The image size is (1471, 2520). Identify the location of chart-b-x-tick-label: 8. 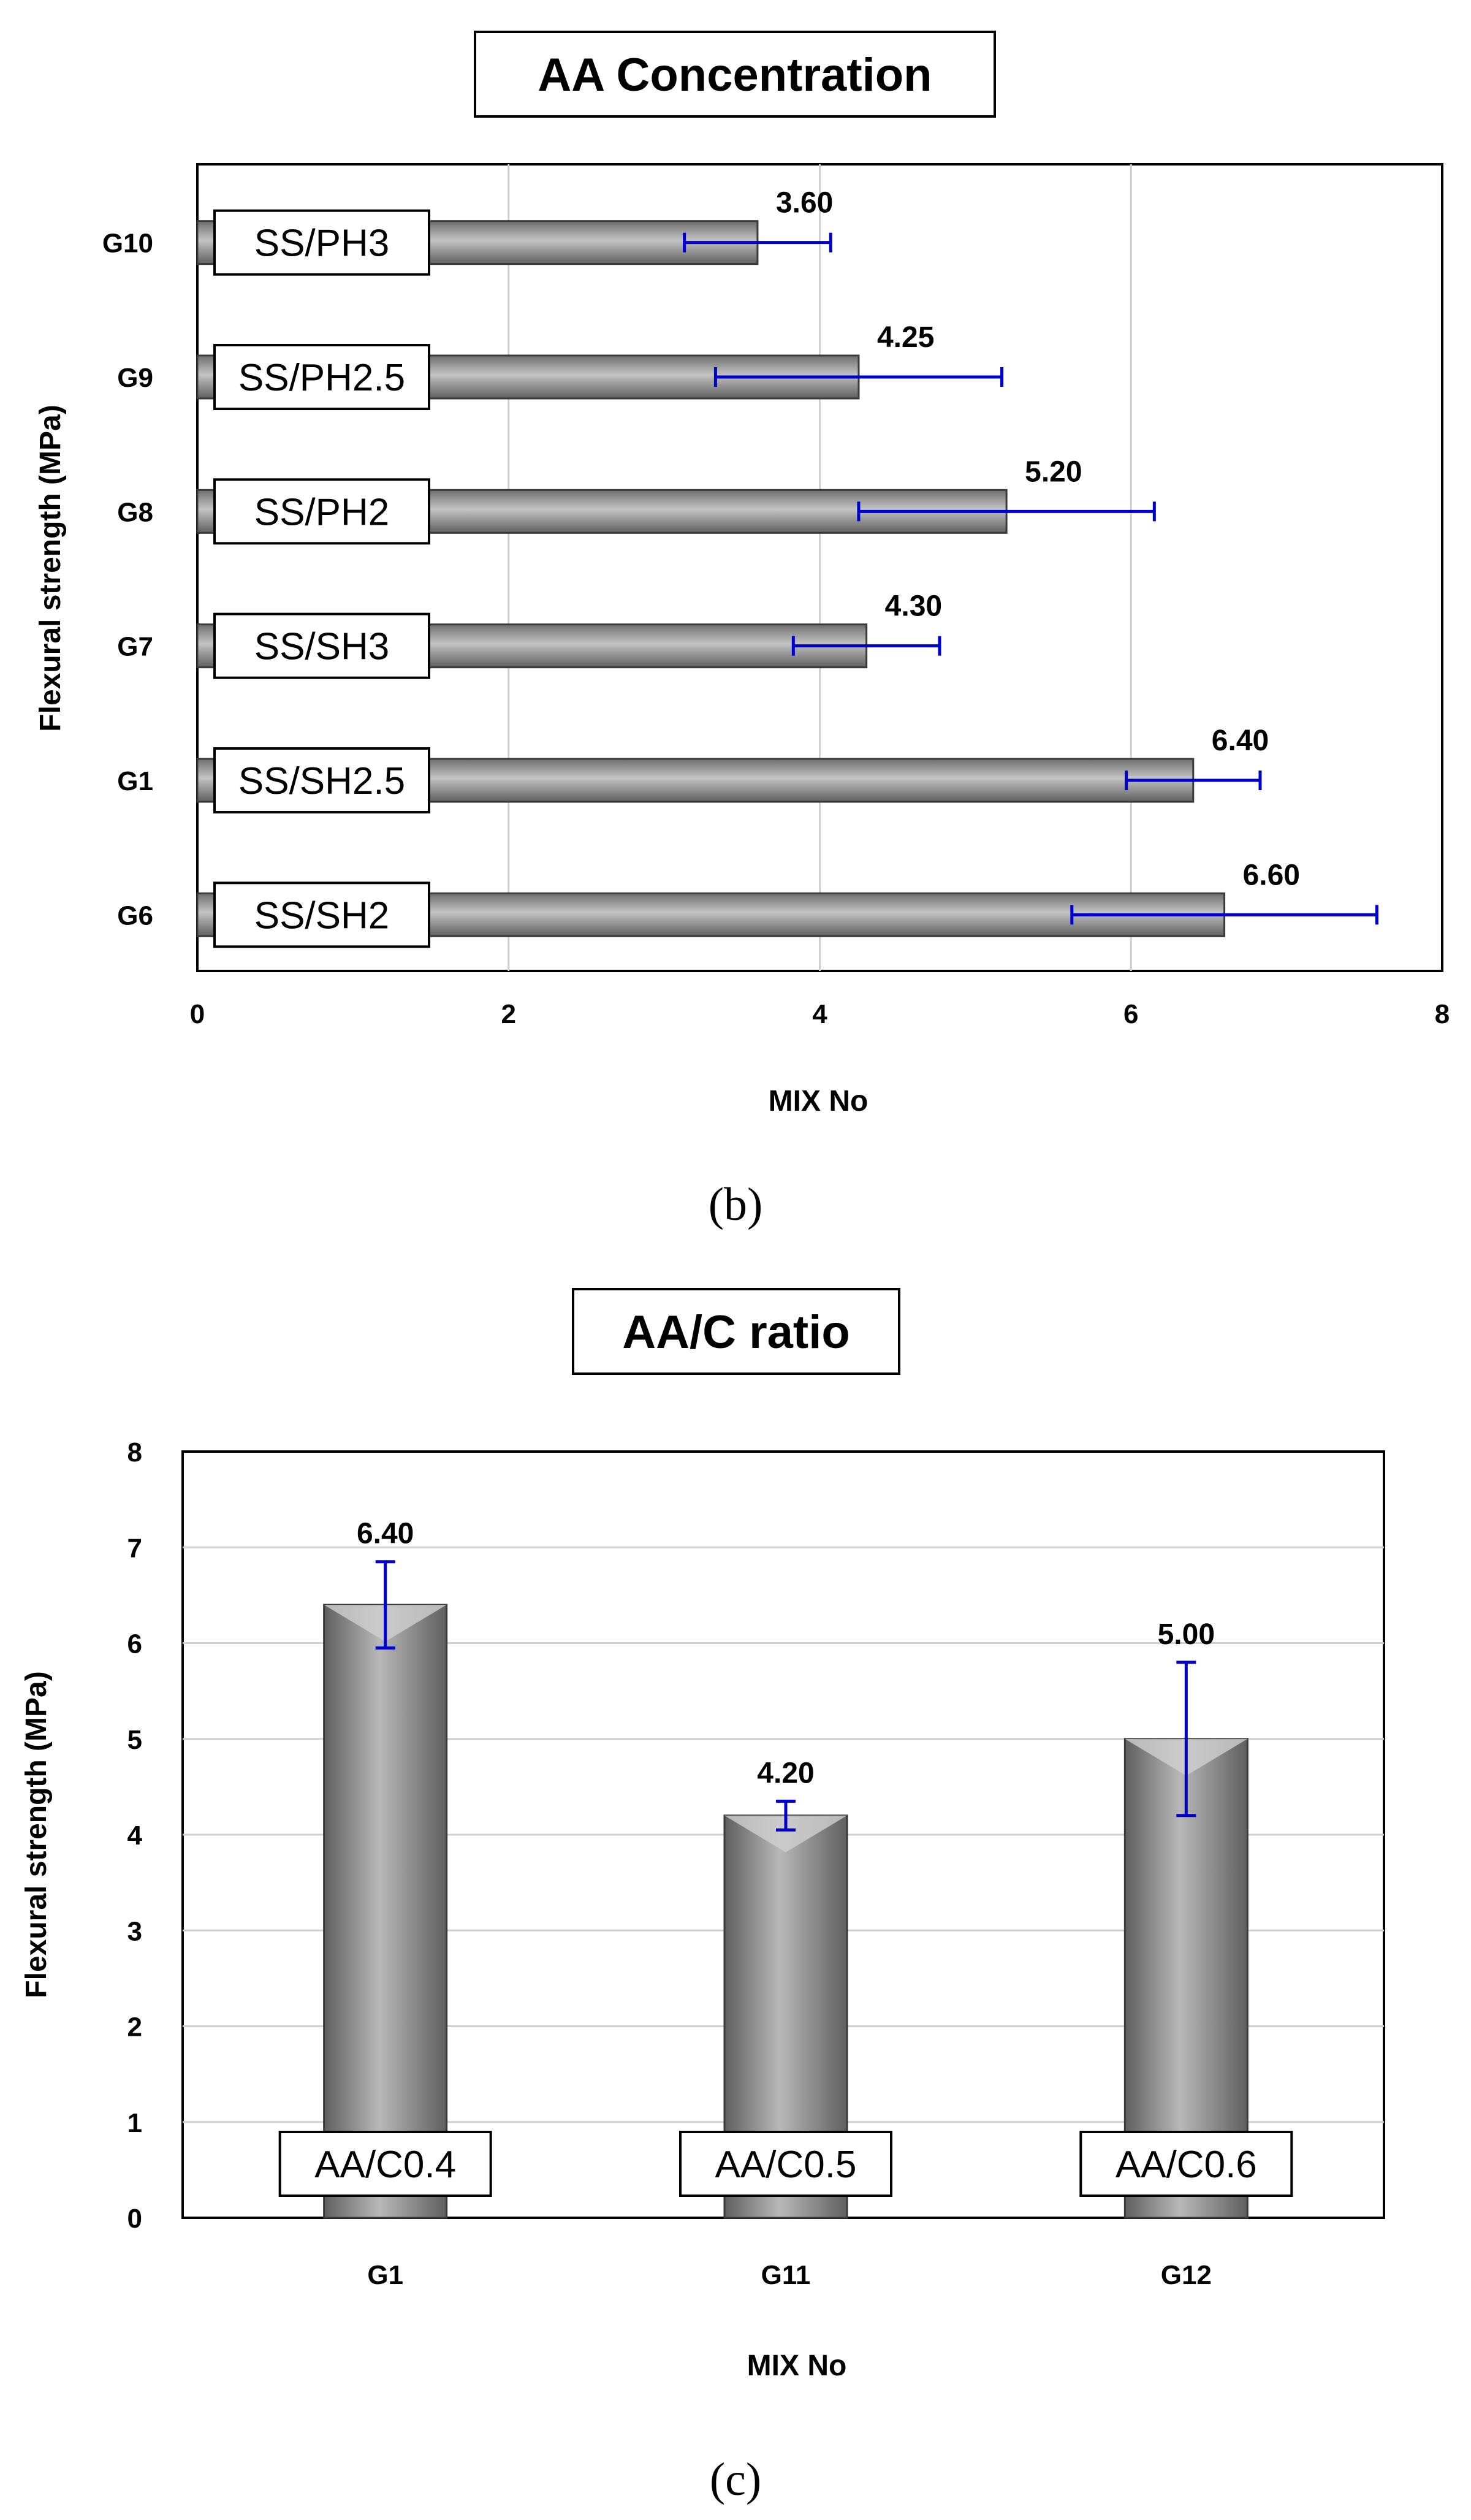
(1442, 1014).